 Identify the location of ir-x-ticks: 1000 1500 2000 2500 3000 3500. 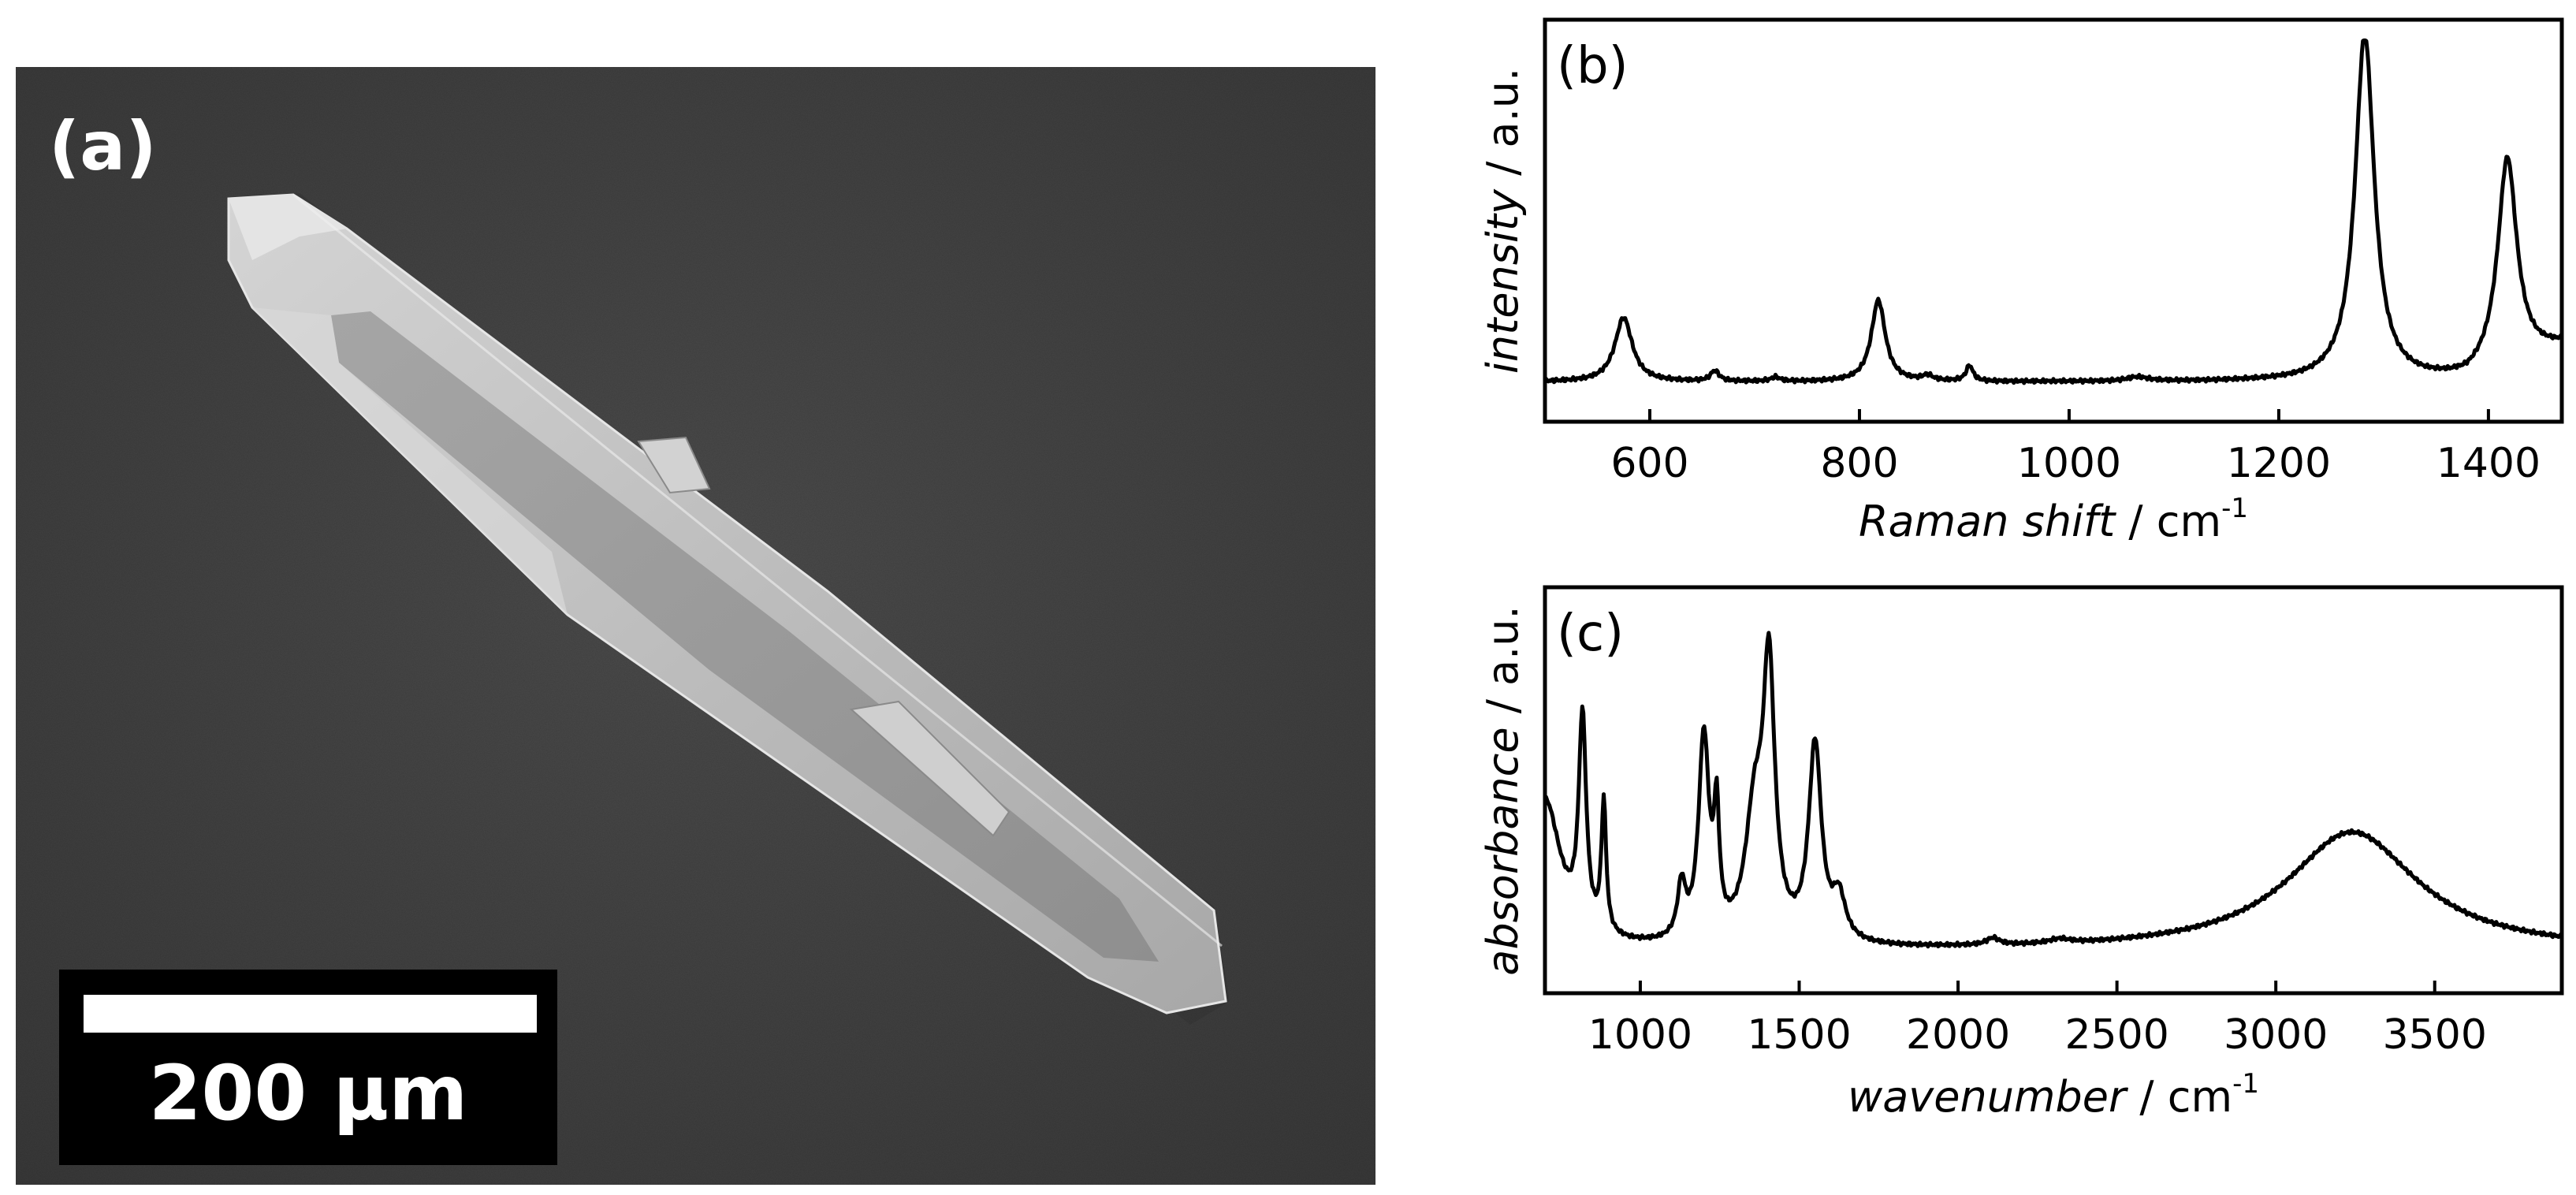
(2037, 1020).